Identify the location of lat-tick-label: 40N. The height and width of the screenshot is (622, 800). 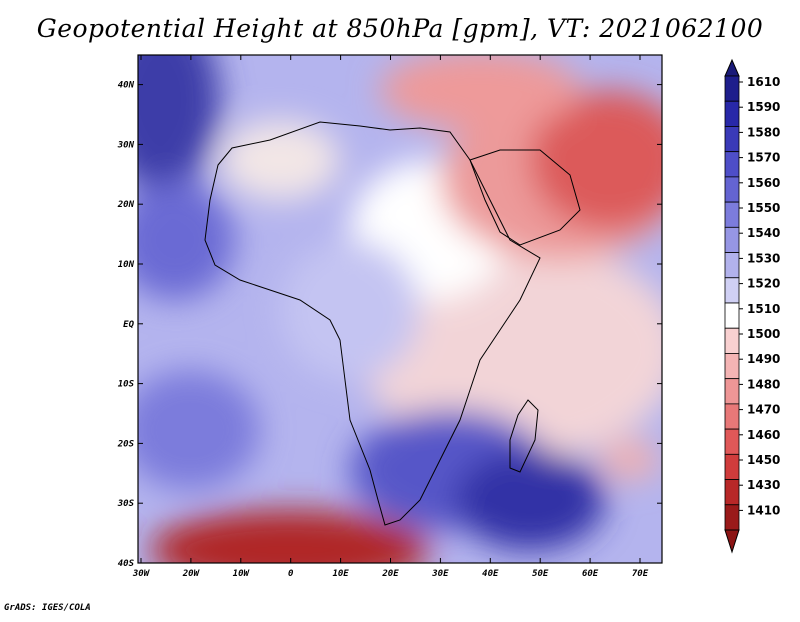
(126, 86).